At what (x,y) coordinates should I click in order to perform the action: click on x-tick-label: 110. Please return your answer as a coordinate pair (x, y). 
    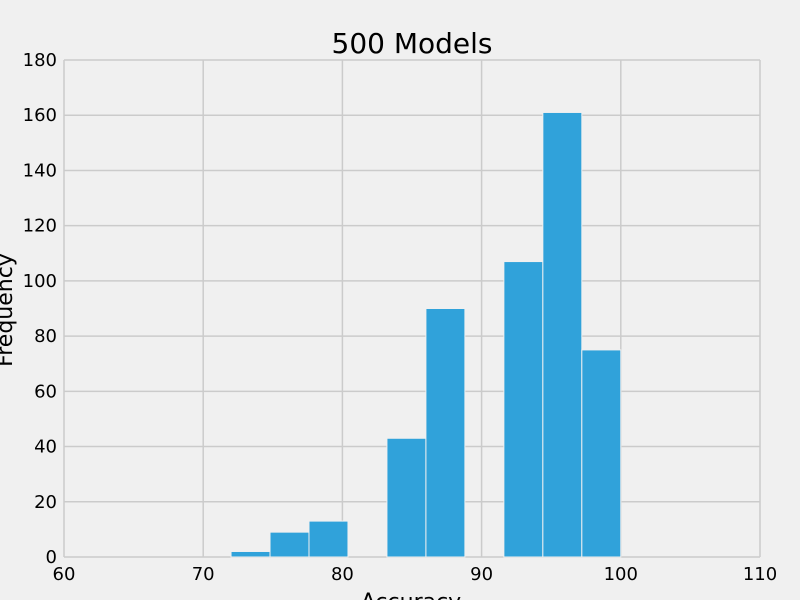
    Looking at the image, I should click on (760, 574).